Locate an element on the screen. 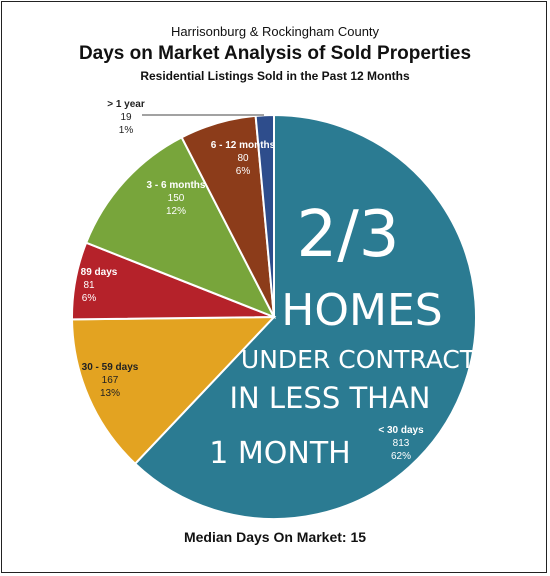  slice-label-4-name: 3 - 6 months is located at coordinates (176, 185).